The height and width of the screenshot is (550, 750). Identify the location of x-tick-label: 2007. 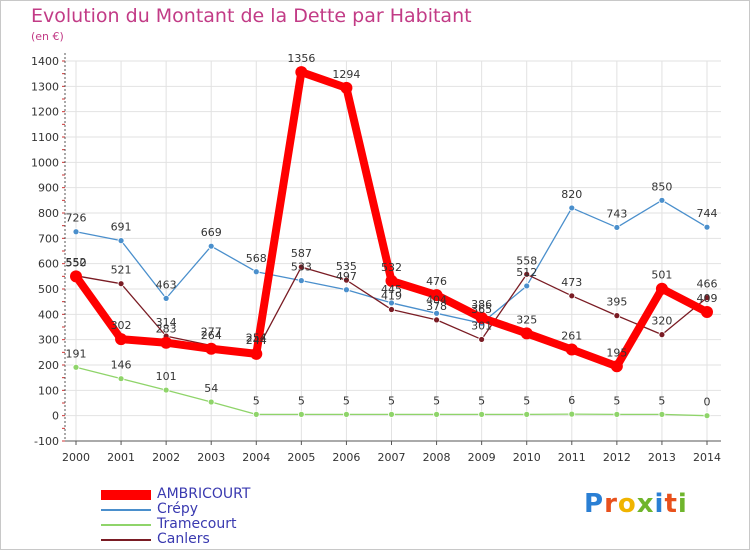
(392, 457).